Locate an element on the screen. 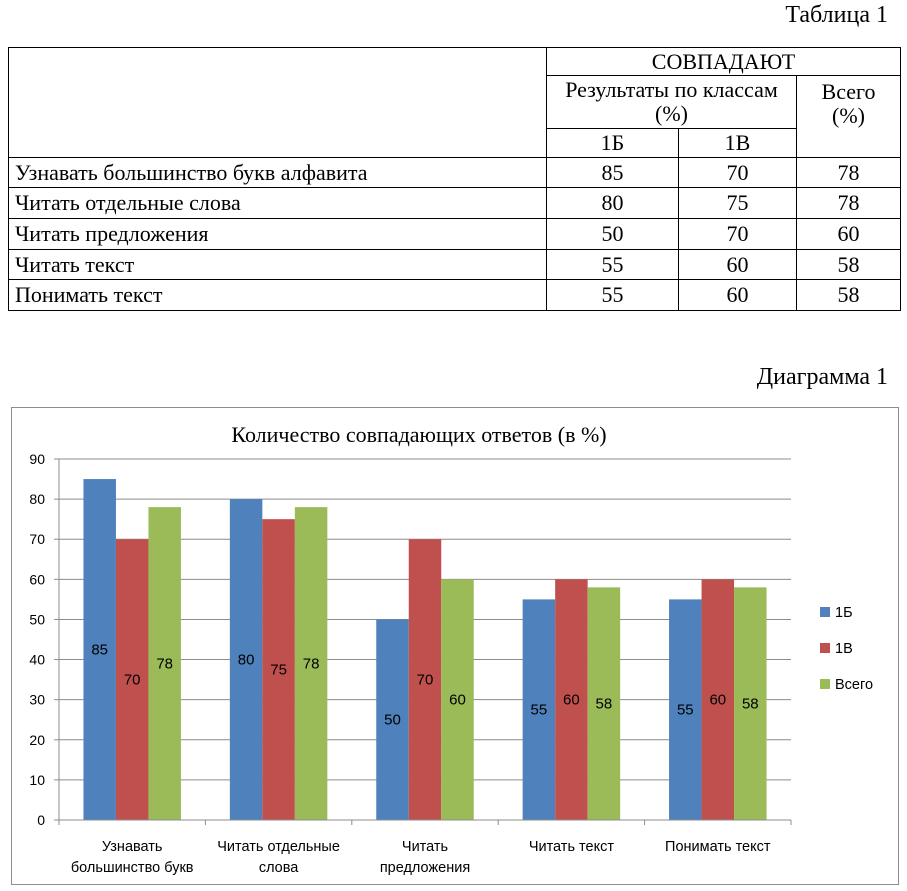  x-tick-label: слова is located at coordinates (279, 868).